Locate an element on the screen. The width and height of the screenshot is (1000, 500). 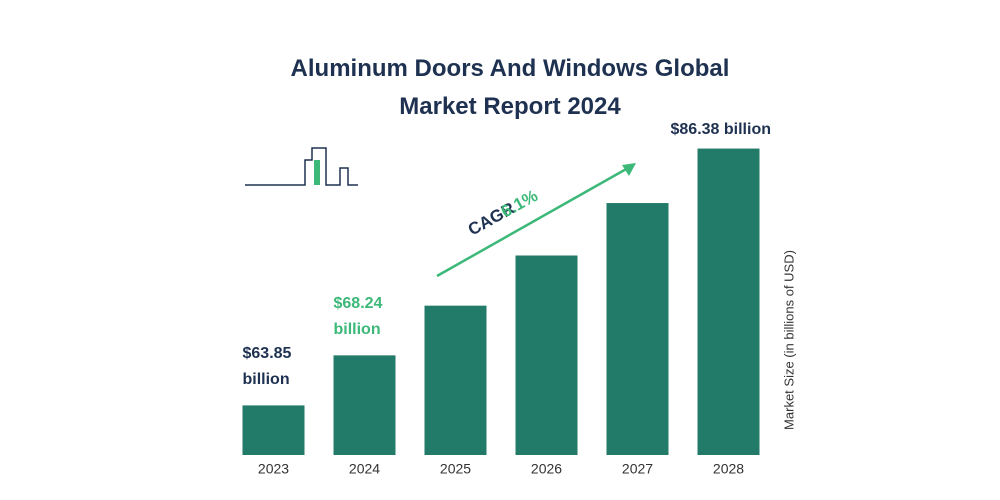
cagr-value: 6.1% is located at coordinates (519, 203).